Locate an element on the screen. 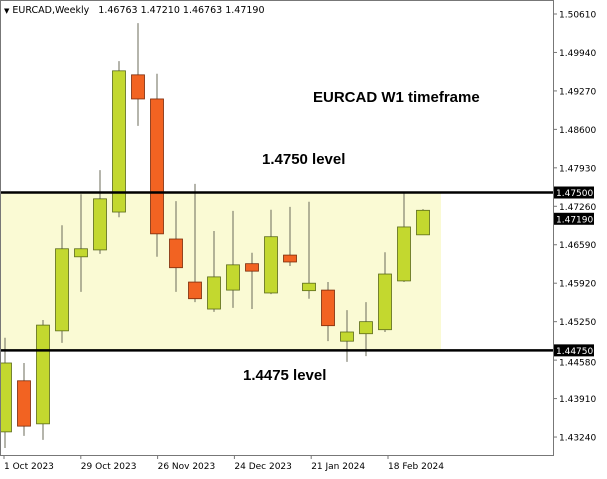  x-tick-label: 18 Feb 2024 is located at coordinates (416, 467).